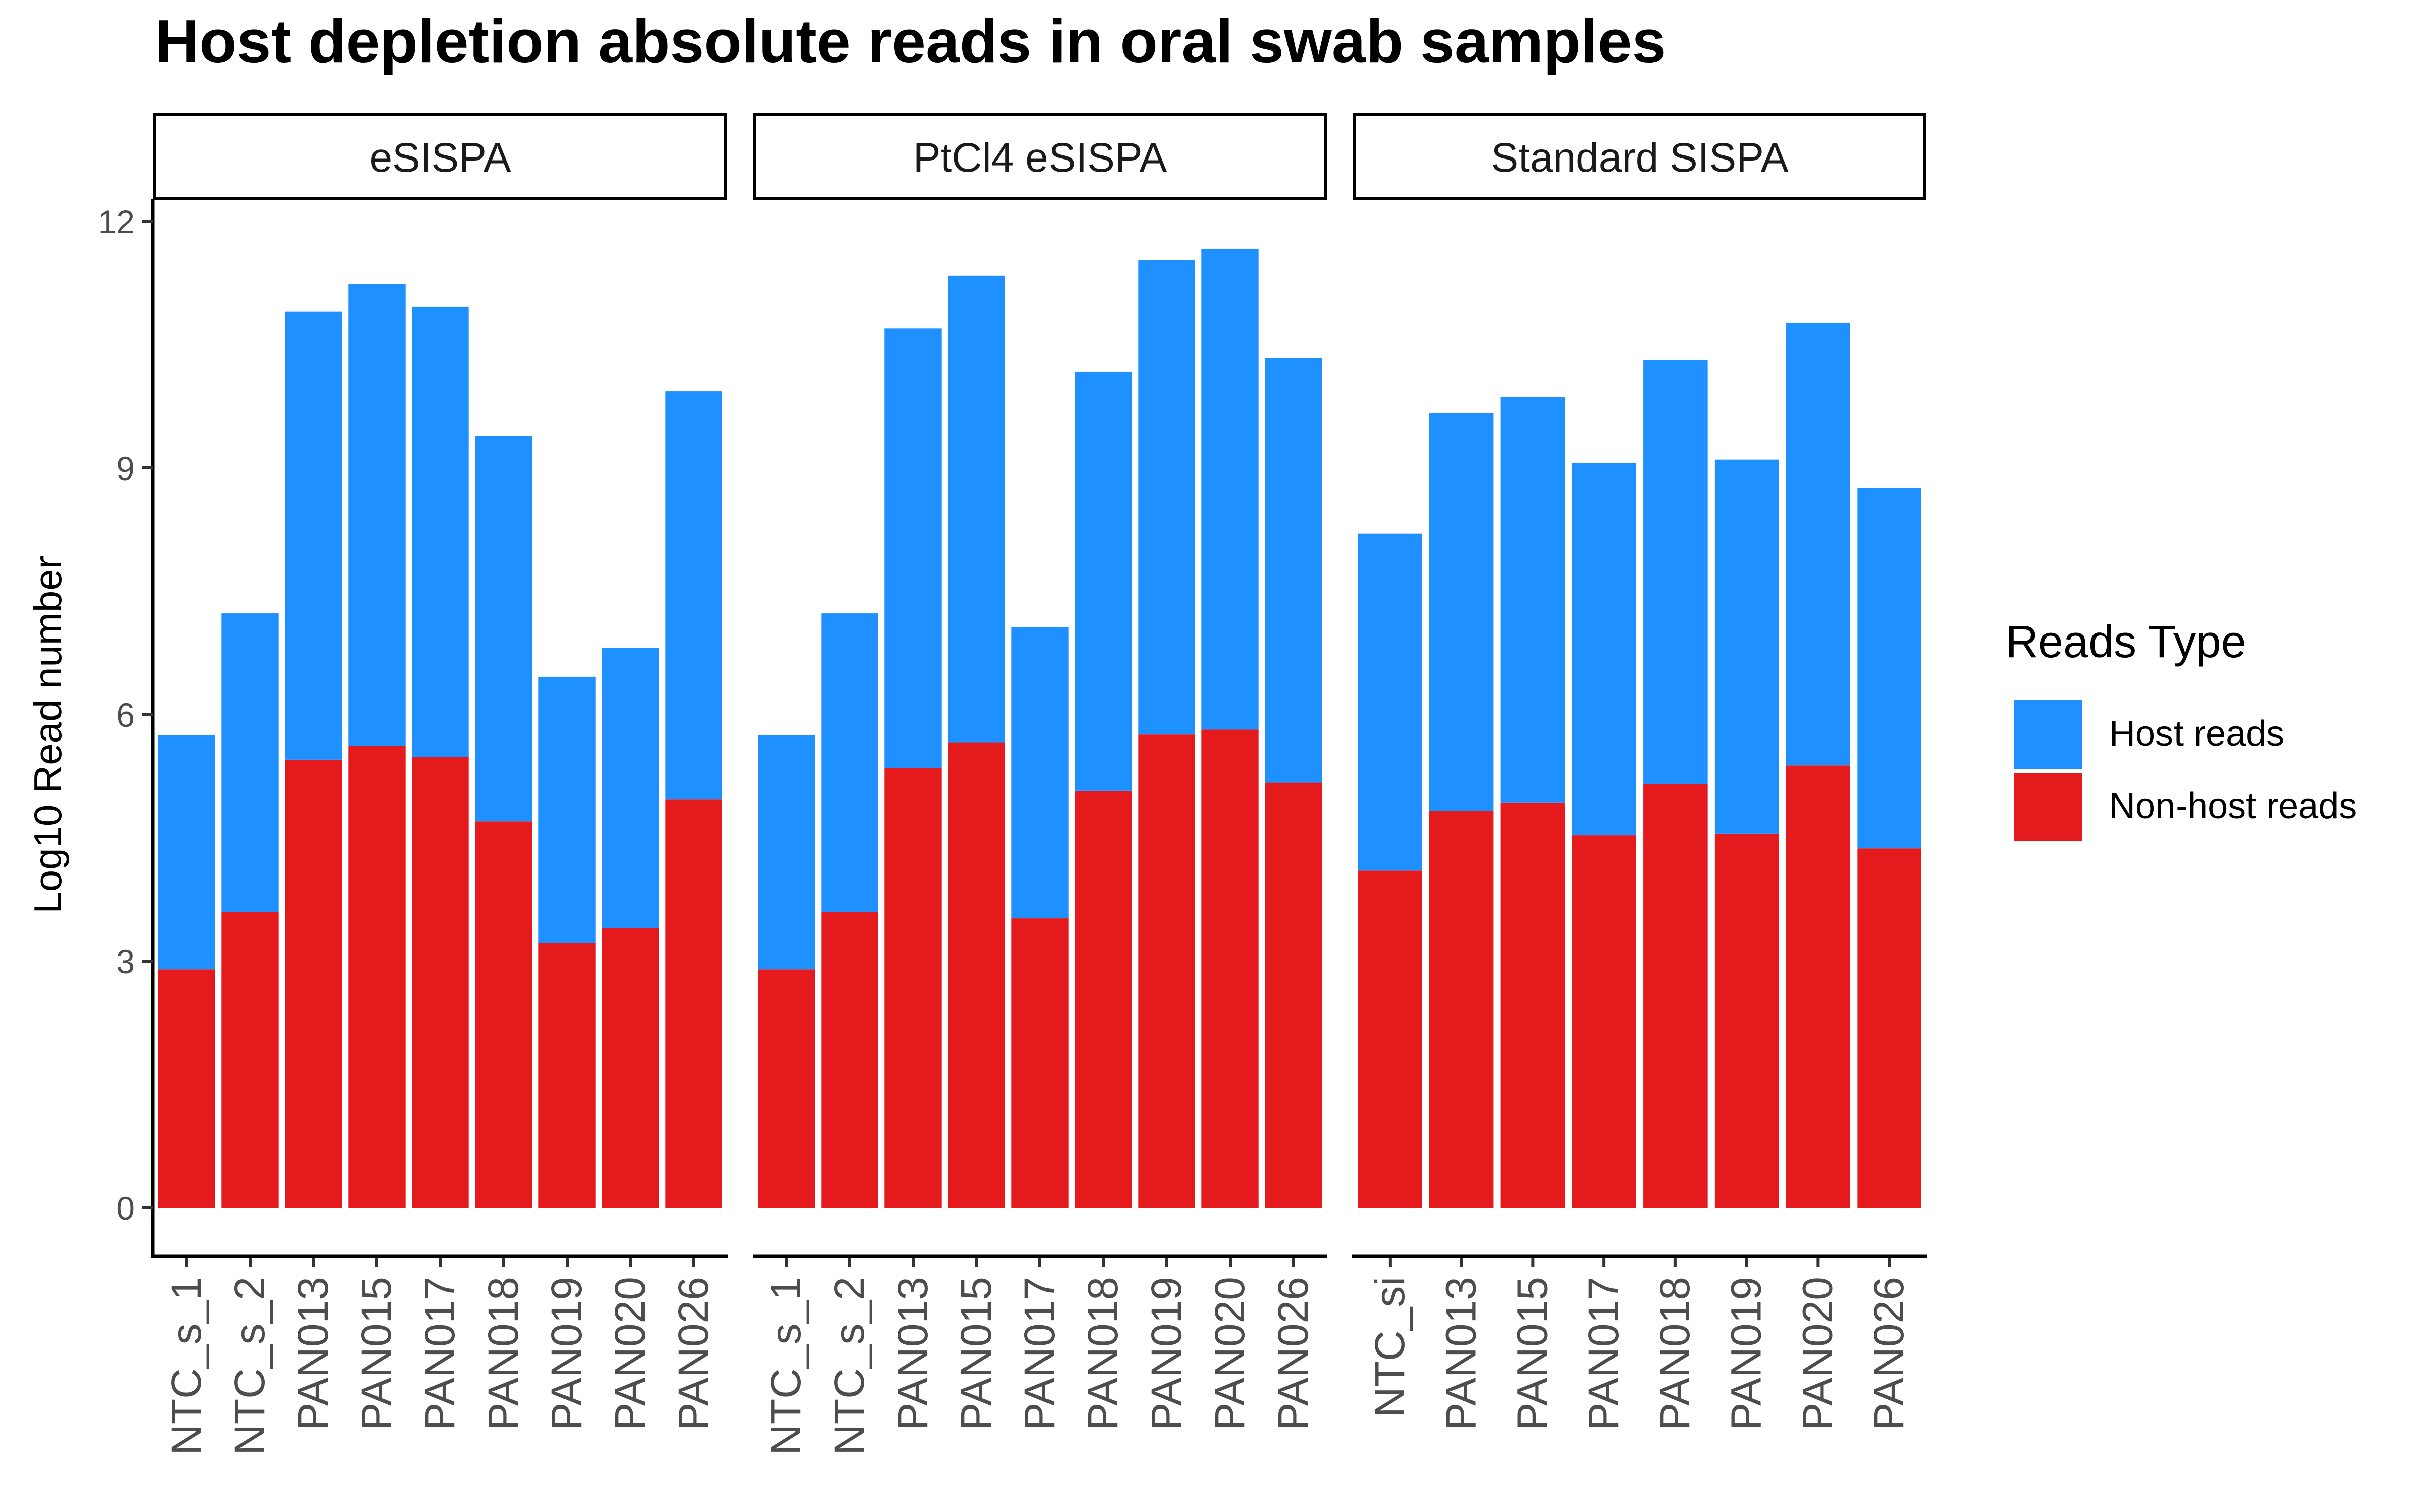 This screenshot has height=1512, width=2415. Describe the element at coordinates (125, 468) in the screenshot. I see `y-tick-label: 9` at that location.